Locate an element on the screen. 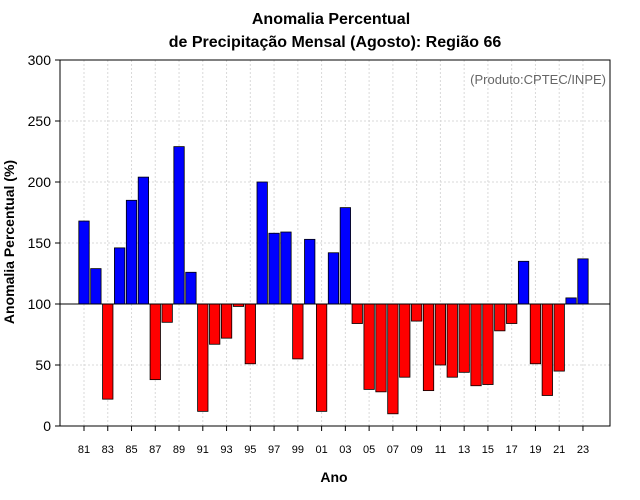 The width and height of the screenshot is (640, 500). x-tick-label: 95 is located at coordinates (250, 450).